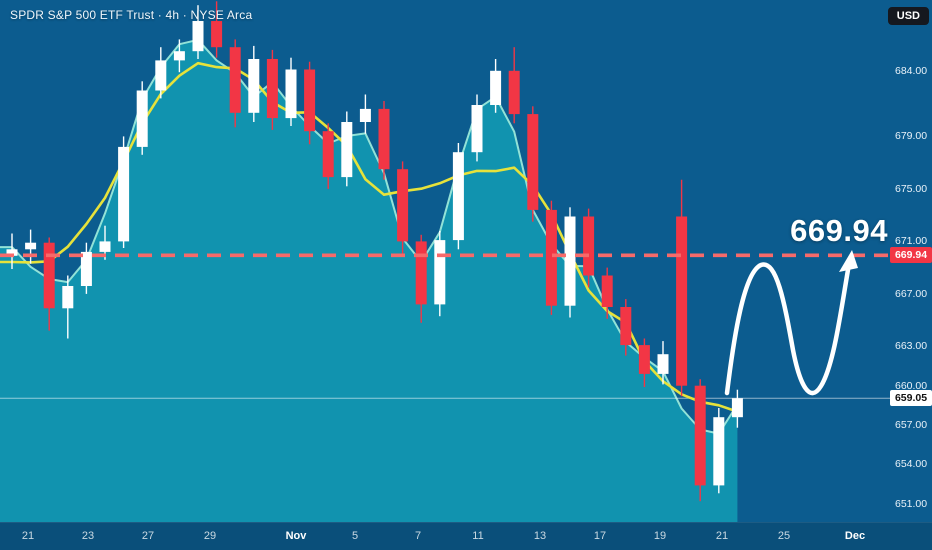 This screenshot has height=550, width=932. Describe the element at coordinates (660, 536) in the screenshot. I see `time-tick: 19` at that location.